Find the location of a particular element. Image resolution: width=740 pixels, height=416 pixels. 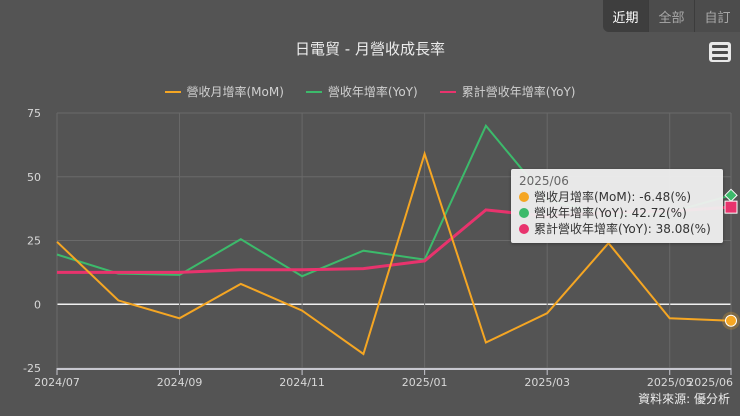

y-tick-label: 0 is located at coordinates (37, 304).